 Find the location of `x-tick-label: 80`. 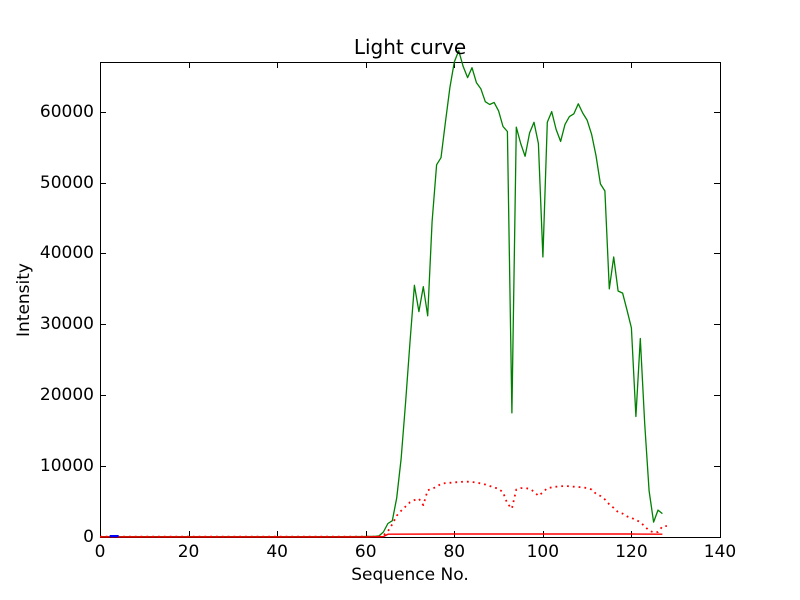

x-tick-label: 80 is located at coordinates (454, 552).